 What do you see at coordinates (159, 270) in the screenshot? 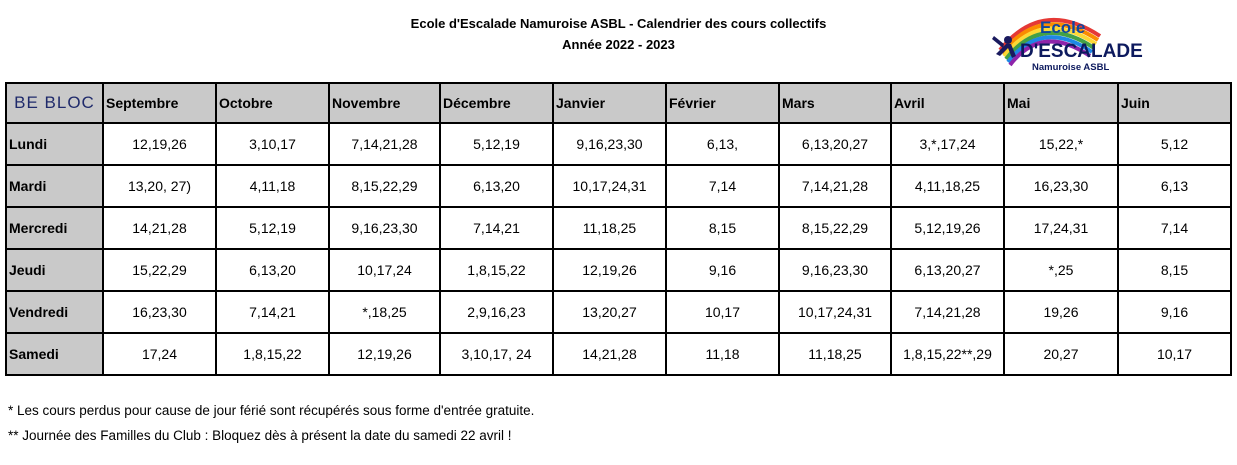
I see `date-cell: 15,22,29` at bounding box center [159, 270].